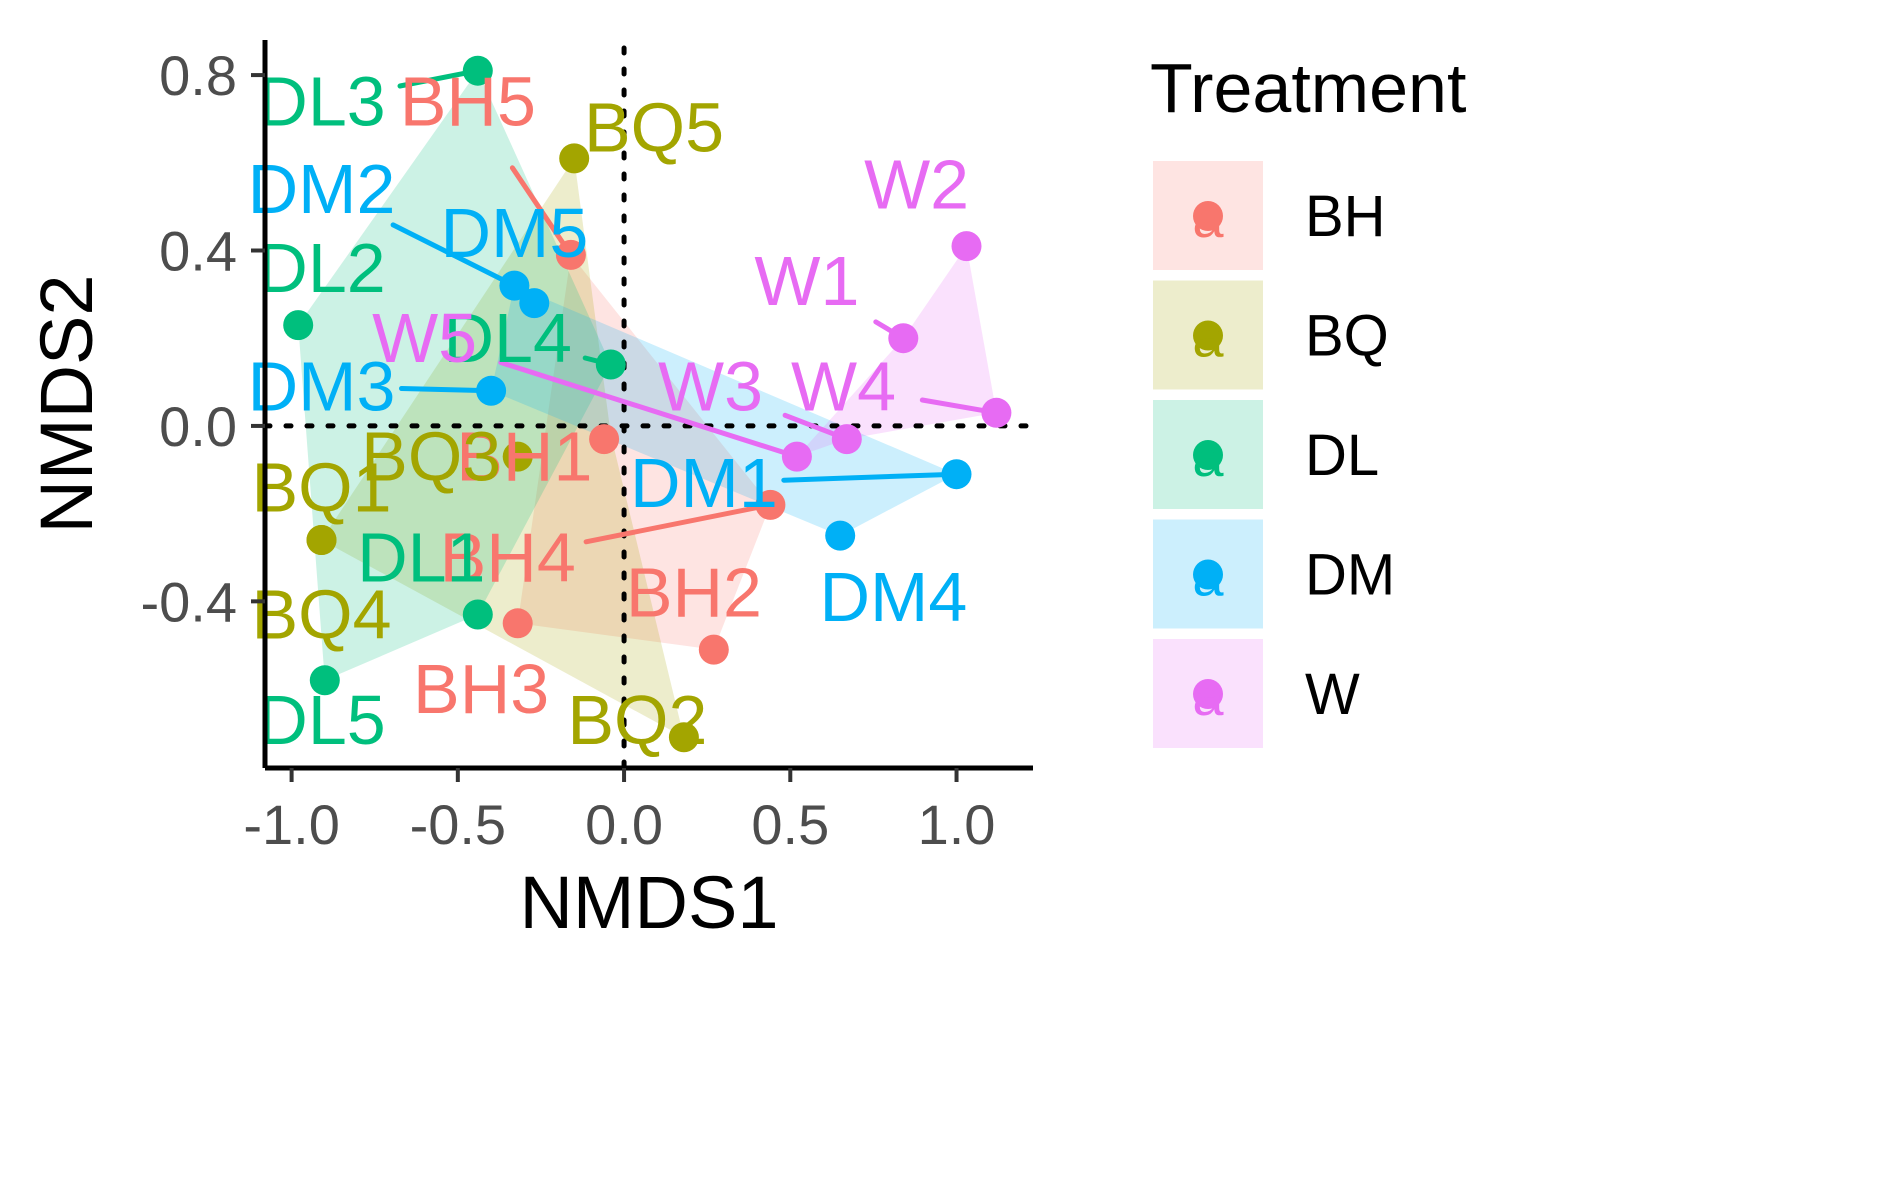 The width and height of the screenshot is (1889, 1181). Describe the element at coordinates (870, 477) in the screenshot. I see `segment-dm1` at that location.